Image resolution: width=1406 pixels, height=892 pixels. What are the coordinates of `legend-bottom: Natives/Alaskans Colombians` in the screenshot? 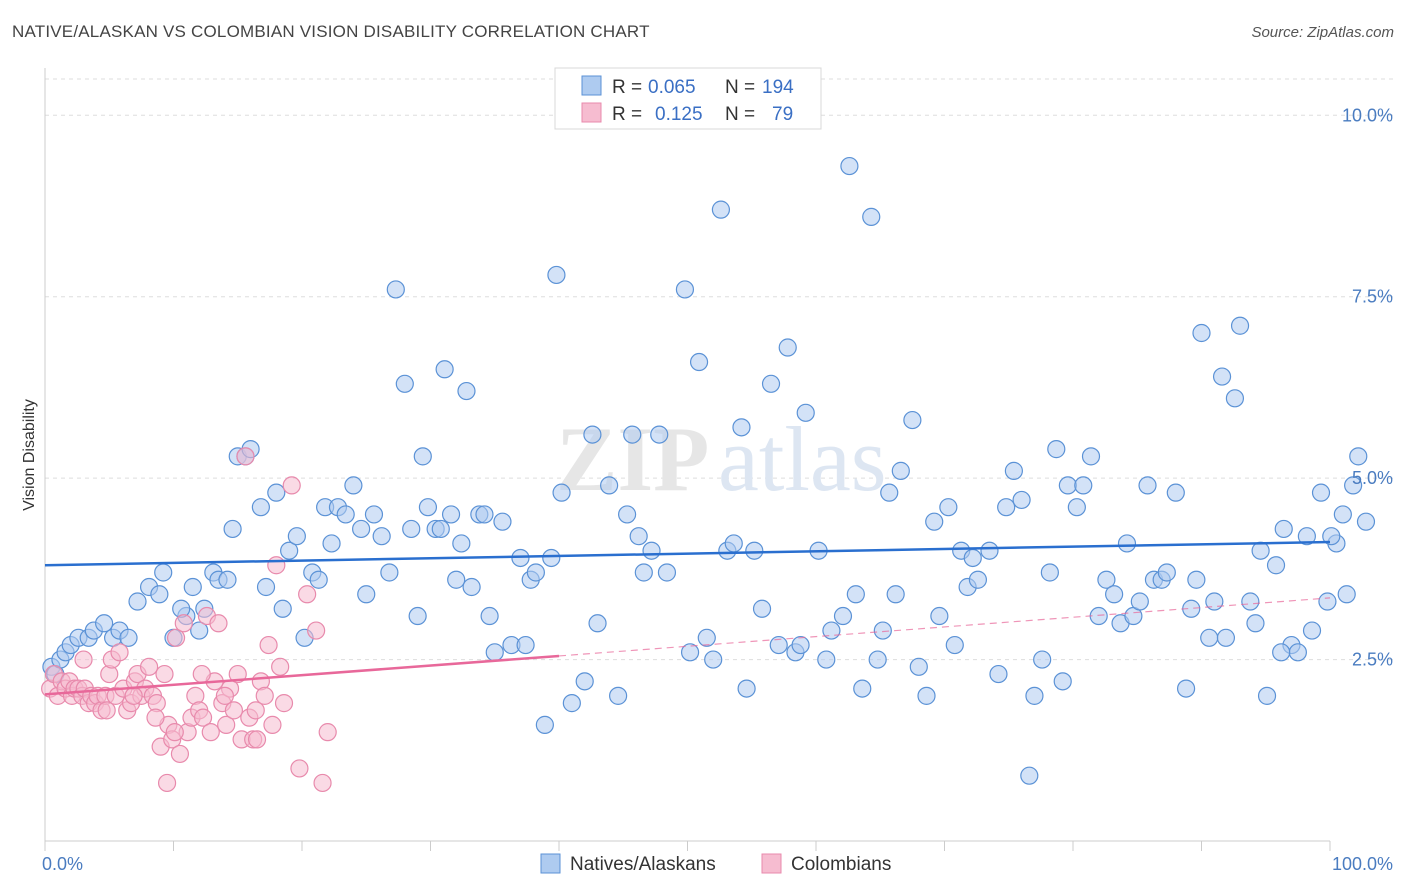 It's located at (715, 864).